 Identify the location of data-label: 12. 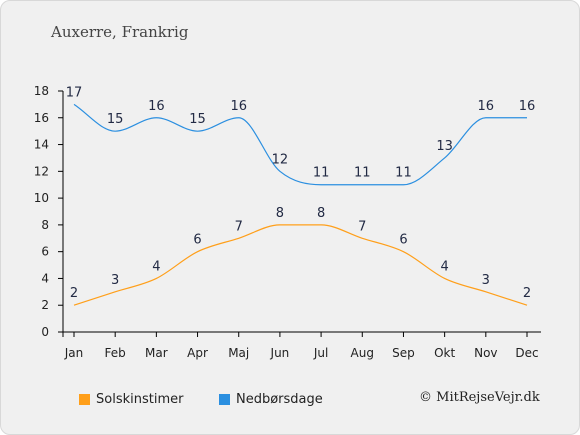
(280, 159).